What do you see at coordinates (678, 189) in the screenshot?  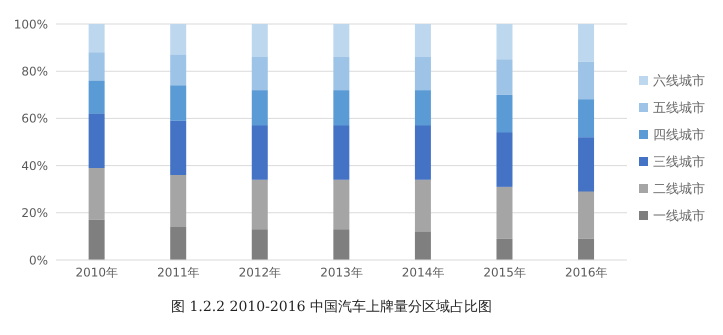 I see `legend-label: 二线城市` at bounding box center [678, 189].